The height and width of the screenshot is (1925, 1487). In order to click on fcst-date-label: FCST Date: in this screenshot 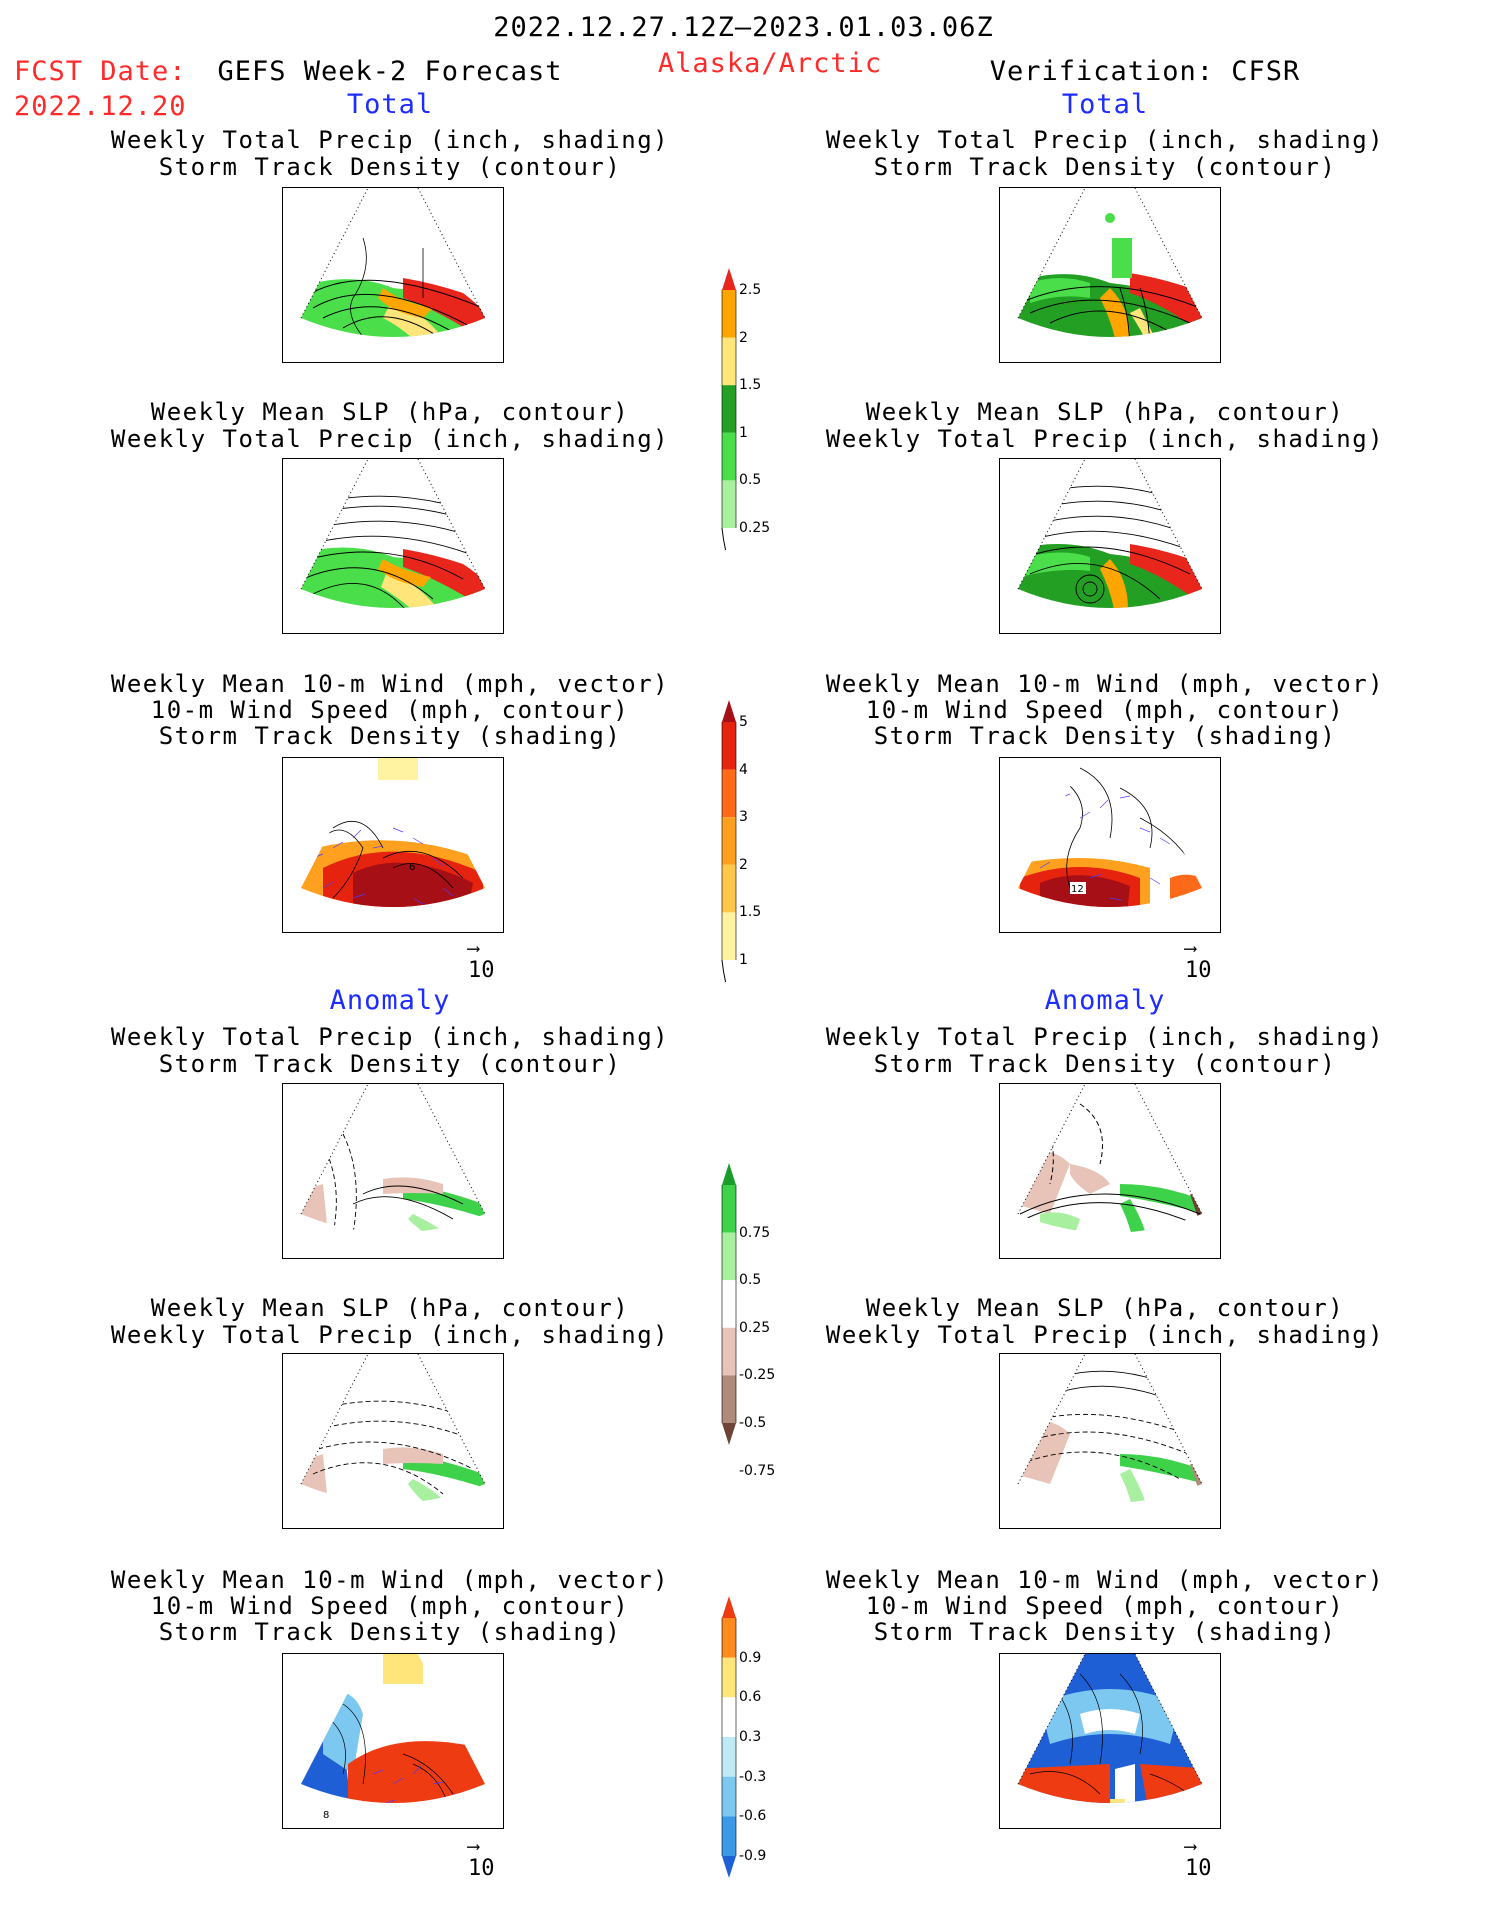, I will do `click(100, 71)`.